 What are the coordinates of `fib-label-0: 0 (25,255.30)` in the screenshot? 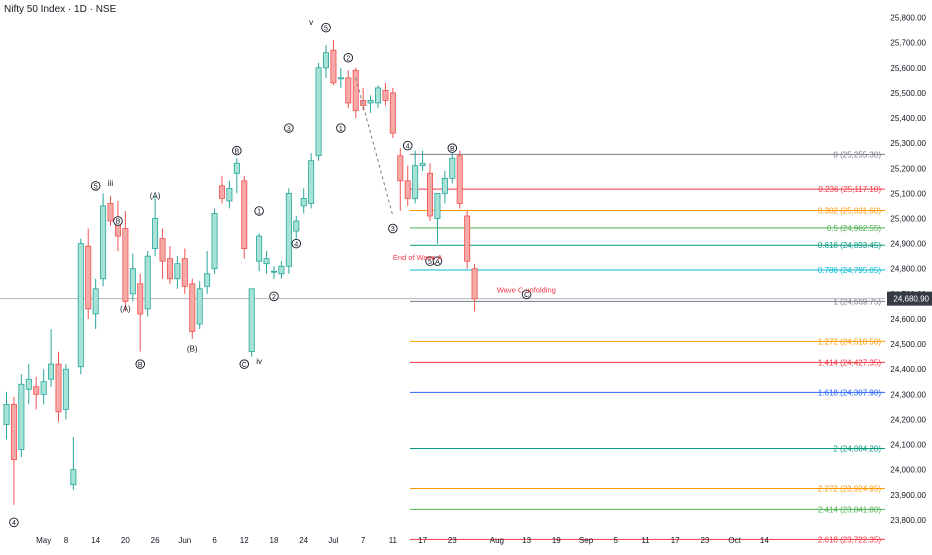 It's located at (857, 154).